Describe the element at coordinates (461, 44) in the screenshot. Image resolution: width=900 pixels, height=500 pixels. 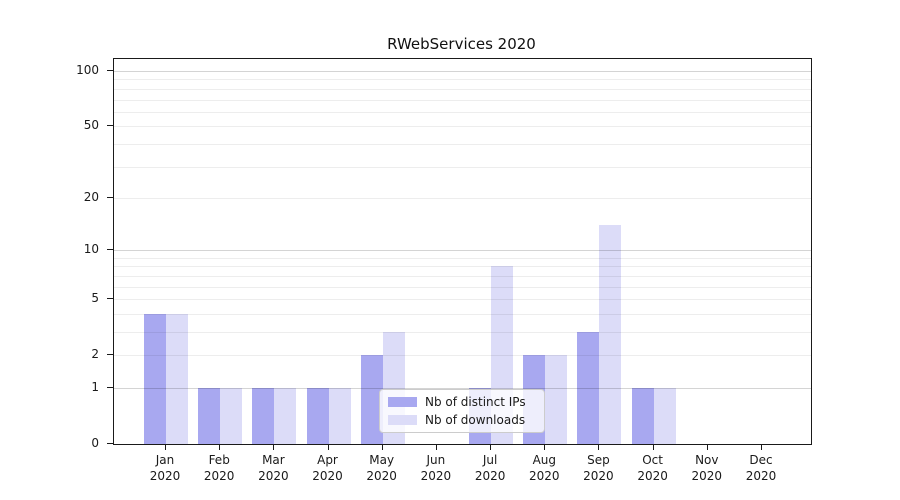
I see `chart-title: RWebServices 2020` at that location.